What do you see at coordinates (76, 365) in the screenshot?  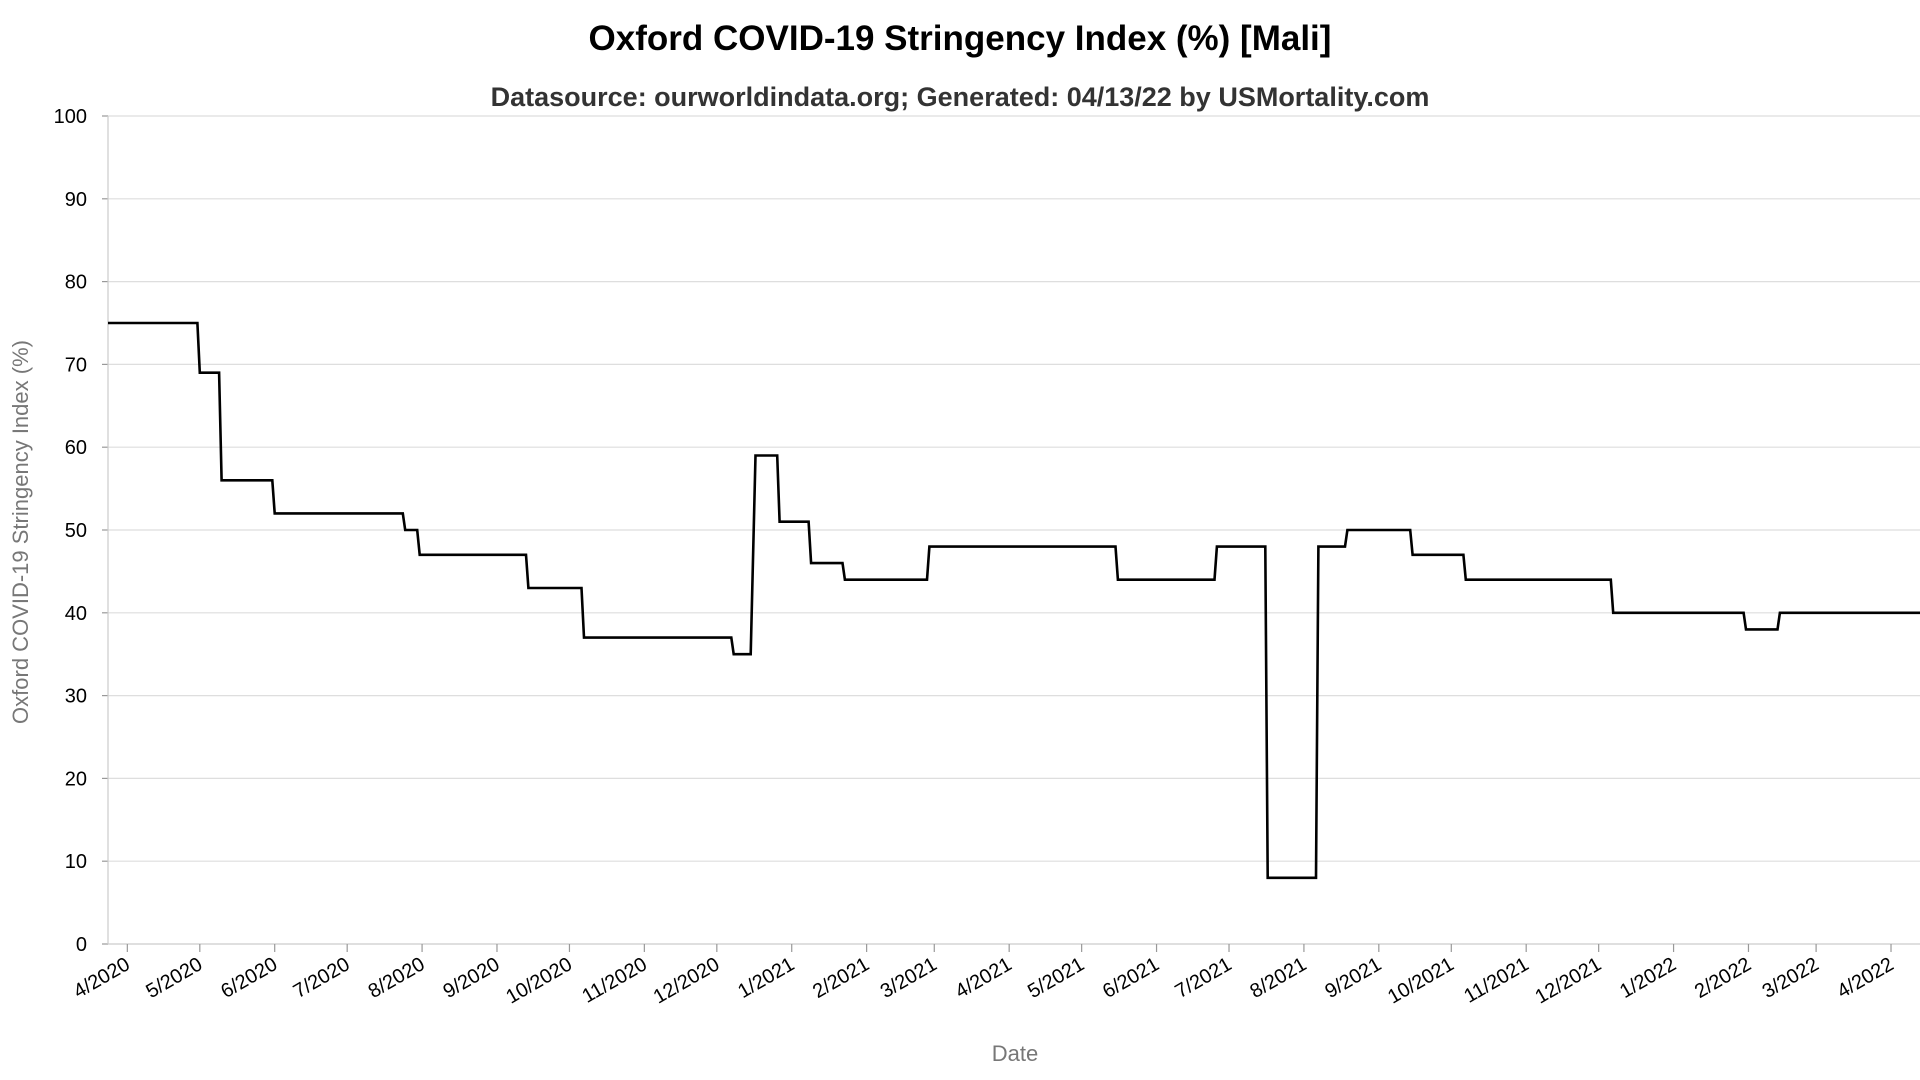 I see `y-tick-label: 70` at bounding box center [76, 365].